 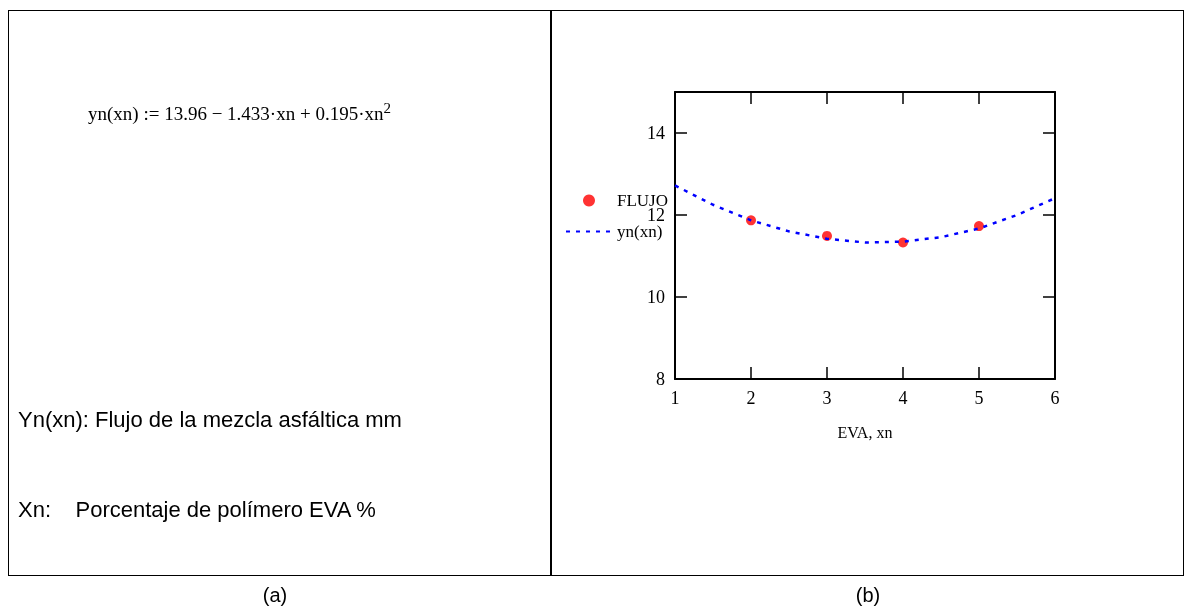 What do you see at coordinates (675, 398) in the screenshot?
I see `x-tick-label: 1` at bounding box center [675, 398].